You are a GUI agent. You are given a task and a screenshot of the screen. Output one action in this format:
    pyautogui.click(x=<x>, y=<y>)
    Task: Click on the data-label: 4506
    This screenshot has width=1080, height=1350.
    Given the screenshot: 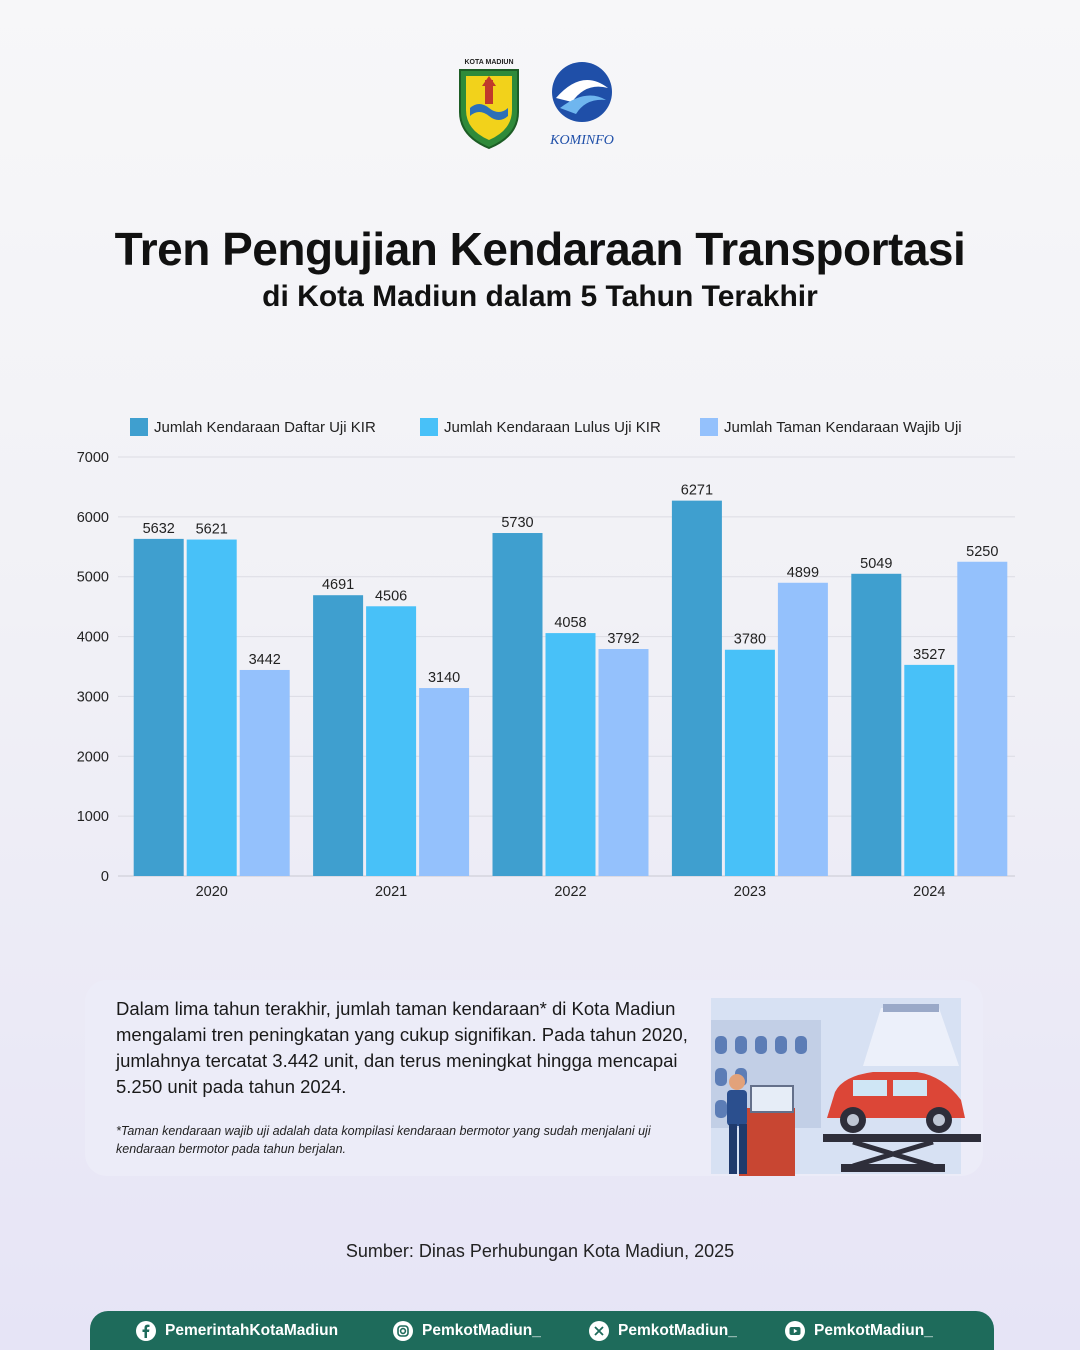 What is the action you would take?
    pyautogui.click(x=391, y=596)
    